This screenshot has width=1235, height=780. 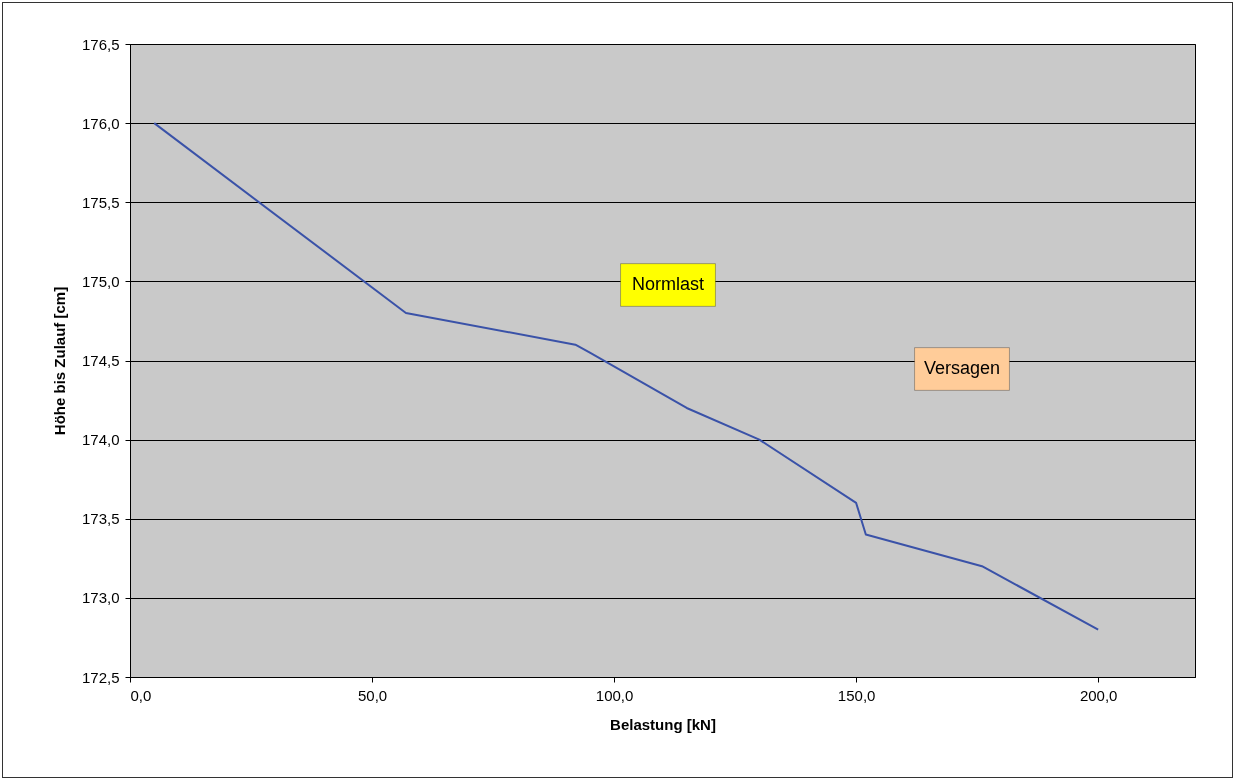 What do you see at coordinates (100, 44) in the screenshot?
I see `y-tick-label: 176,5` at bounding box center [100, 44].